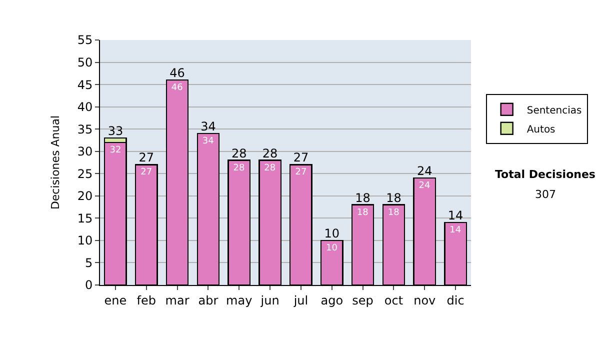  What do you see at coordinates (85, 173) in the screenshot?
I see `y-tick-label: 25` at bounding box center [85, 173].